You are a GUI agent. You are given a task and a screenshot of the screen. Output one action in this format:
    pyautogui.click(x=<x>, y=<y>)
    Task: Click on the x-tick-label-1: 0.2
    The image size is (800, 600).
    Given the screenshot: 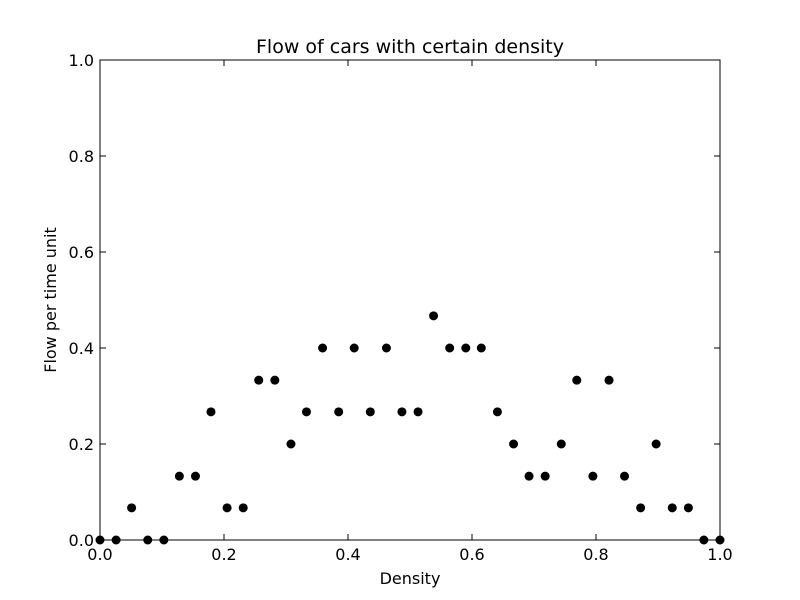 What is the action you would take?
    pyautogui.click(x=223, y=554)
    